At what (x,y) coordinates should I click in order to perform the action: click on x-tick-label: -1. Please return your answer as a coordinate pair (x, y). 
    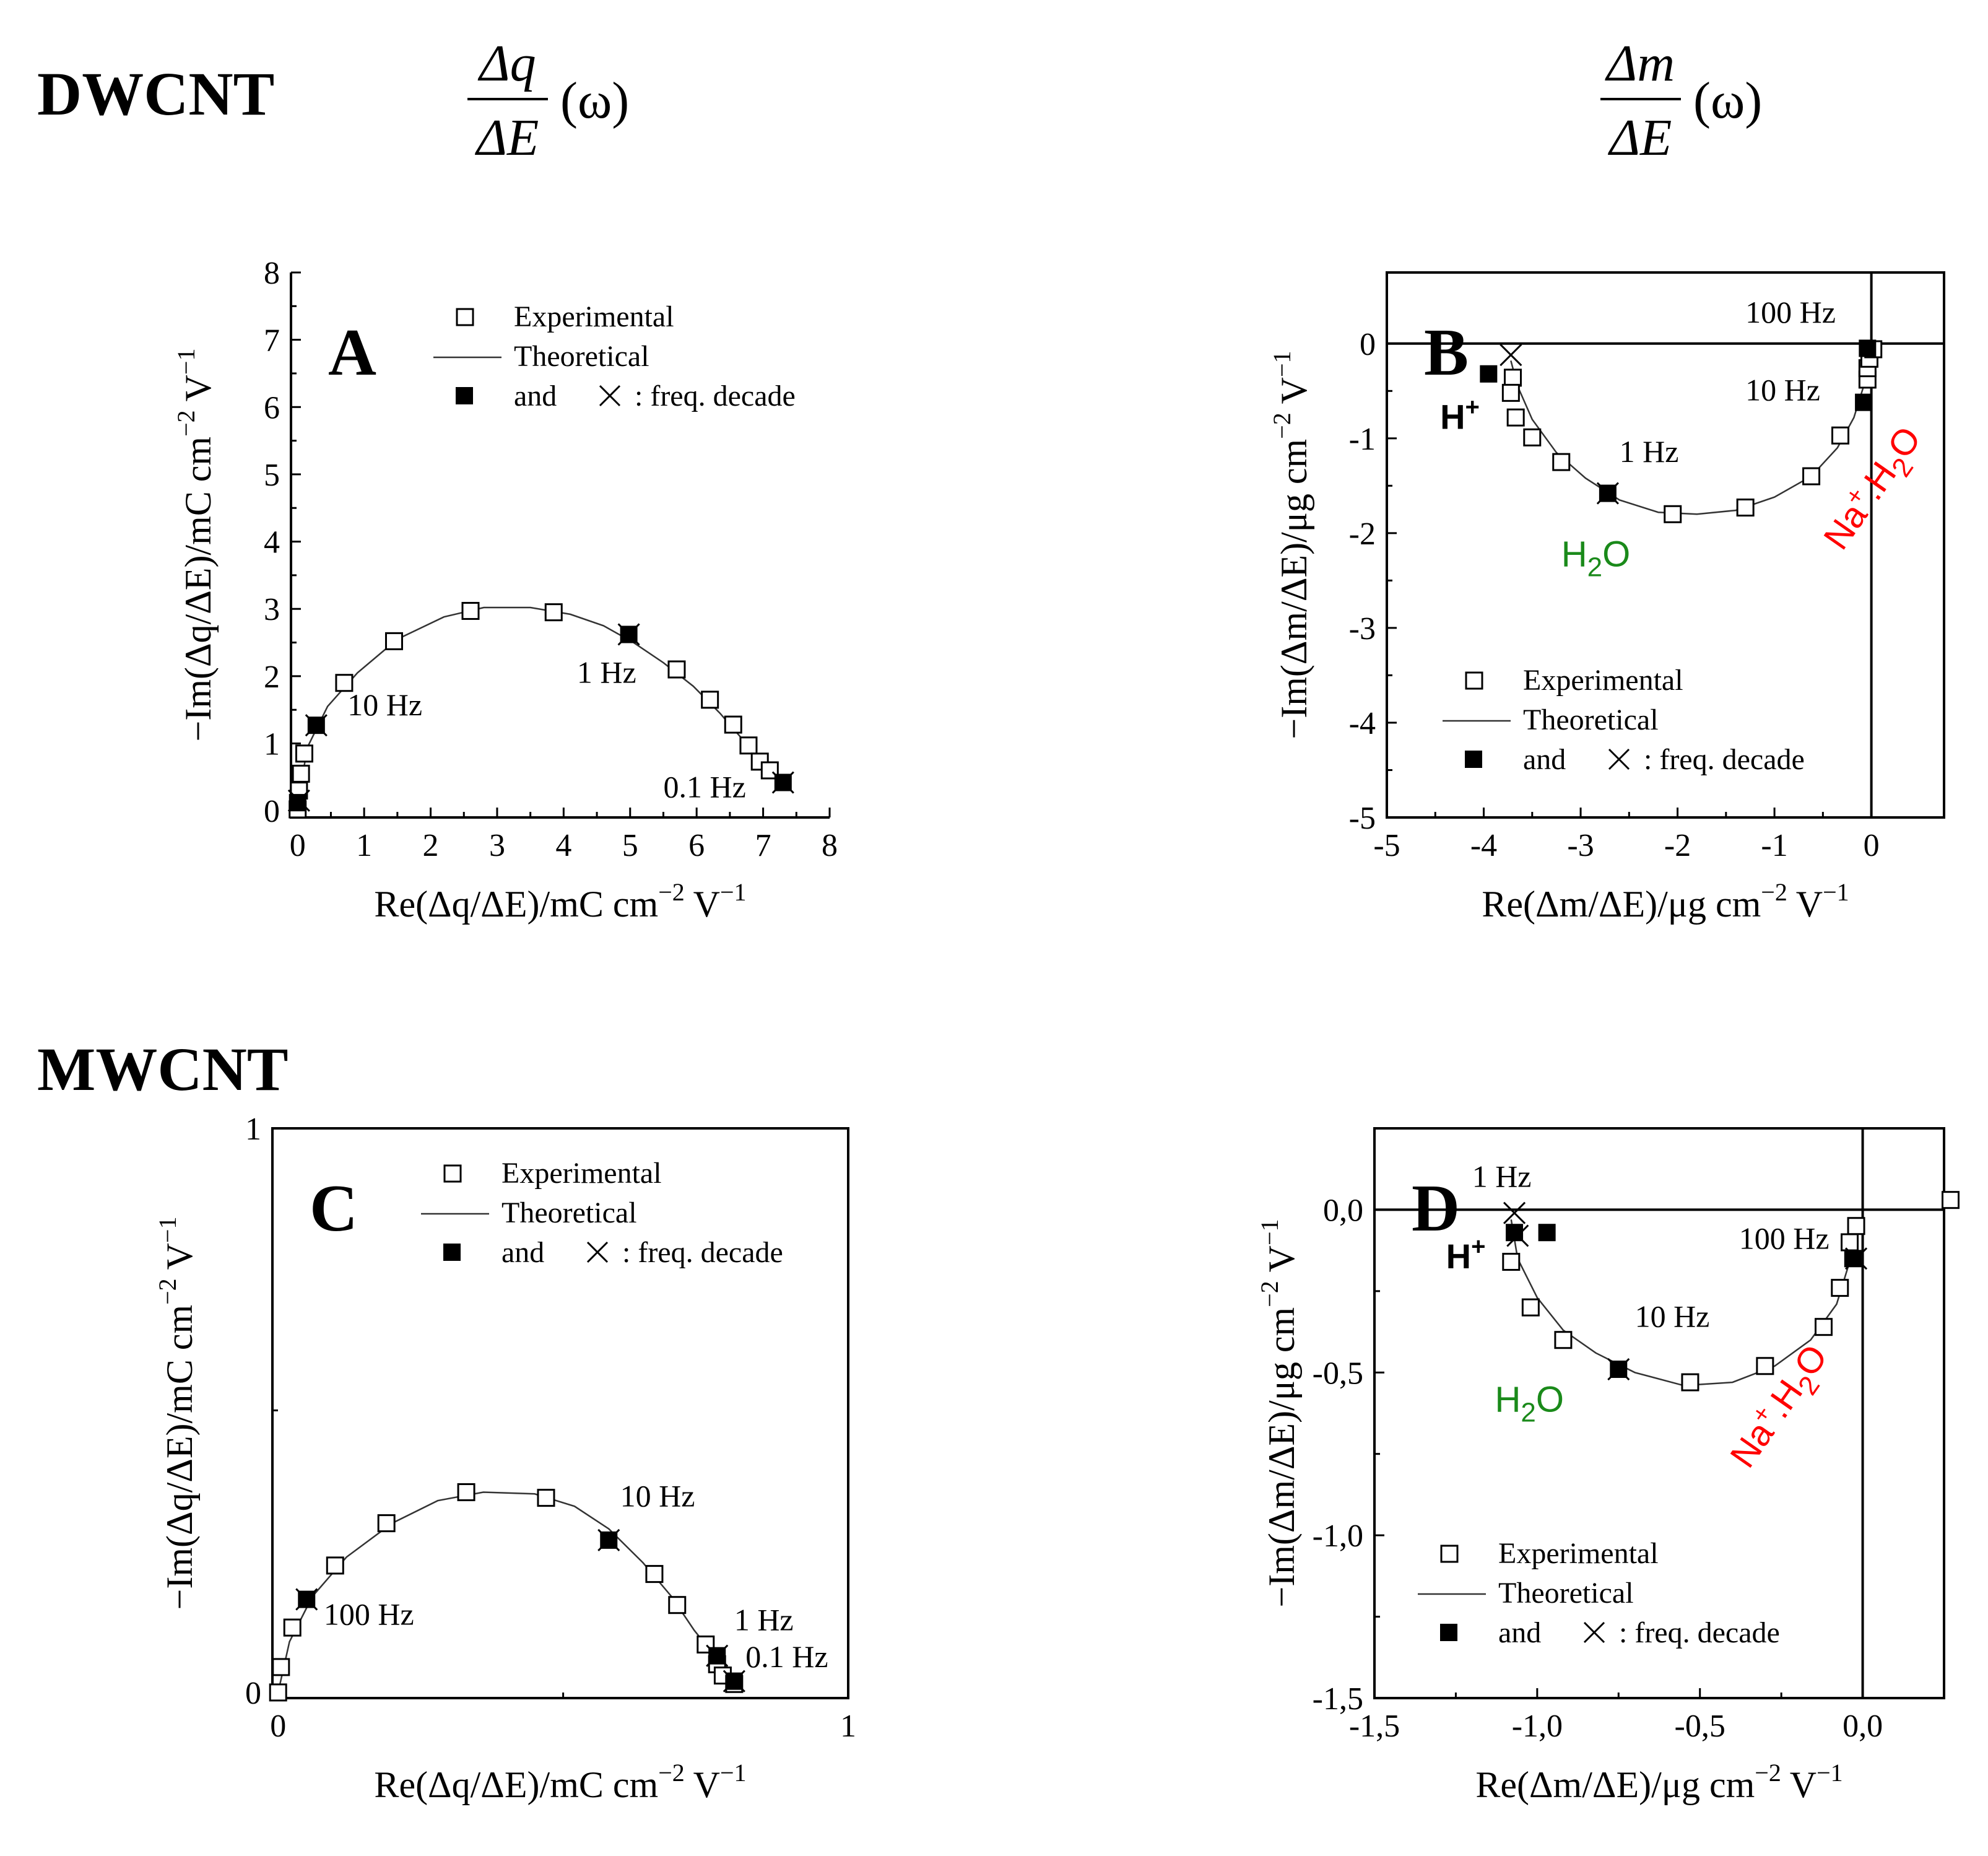
    Looking at the image, I should click on (1774, 845).